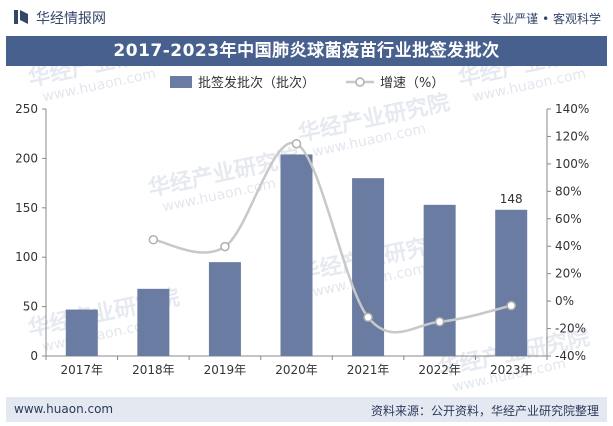 The width and height of the screenshot is (613, 426). I want to click on x-tick-label: 2023年, so click(511, 370).